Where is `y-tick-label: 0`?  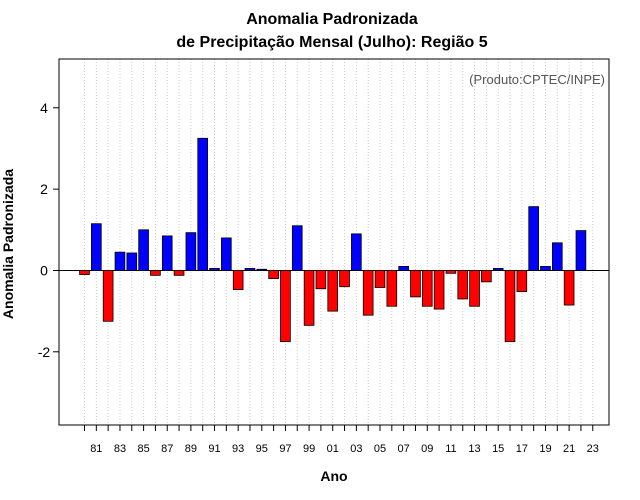 y-tick-label: 0 is located at coordinates (44, 270).